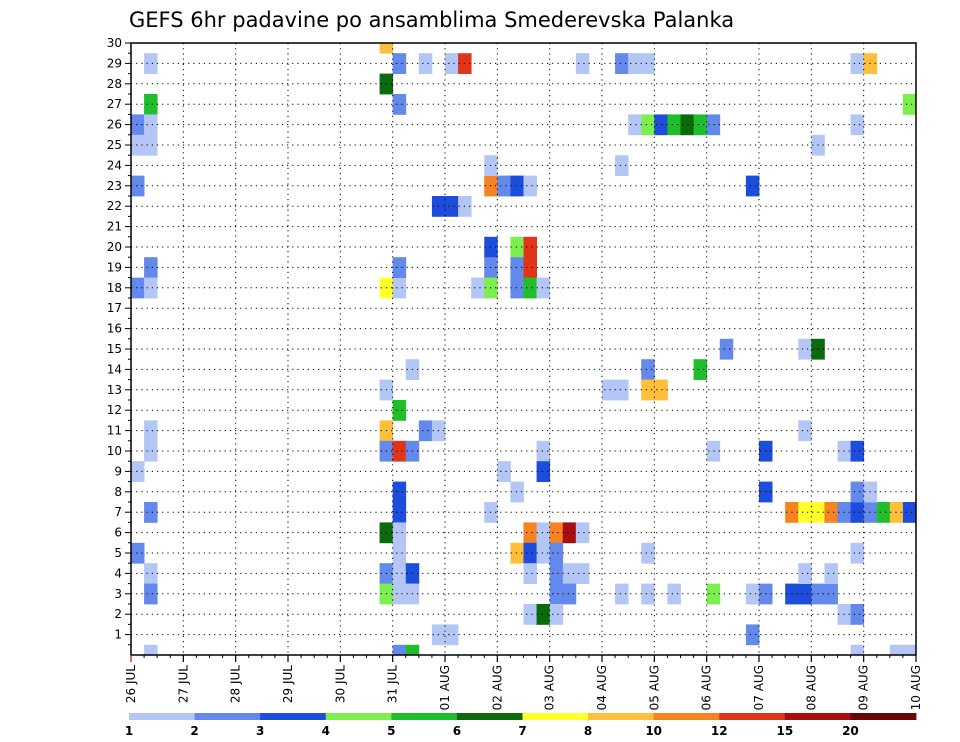  What do you see at coordinates (129, 731) in the screenshot?
I see `legend-label: 1` at bounding box center [129, 731].